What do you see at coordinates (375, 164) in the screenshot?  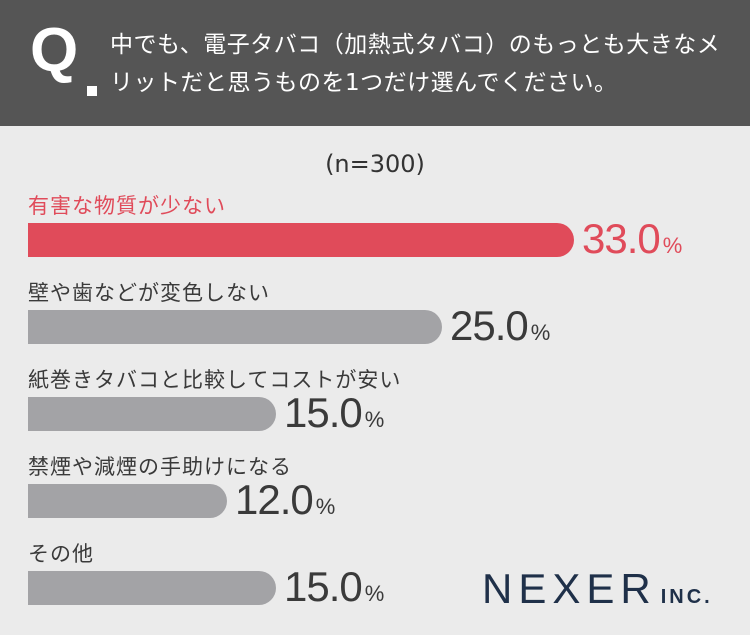 I see `sample-size: (n=300)` at bounding box center [375, 164].